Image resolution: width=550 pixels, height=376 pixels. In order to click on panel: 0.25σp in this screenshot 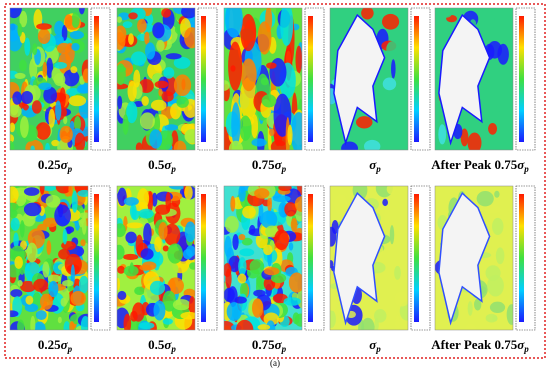, I will do `click(60, 90)`.